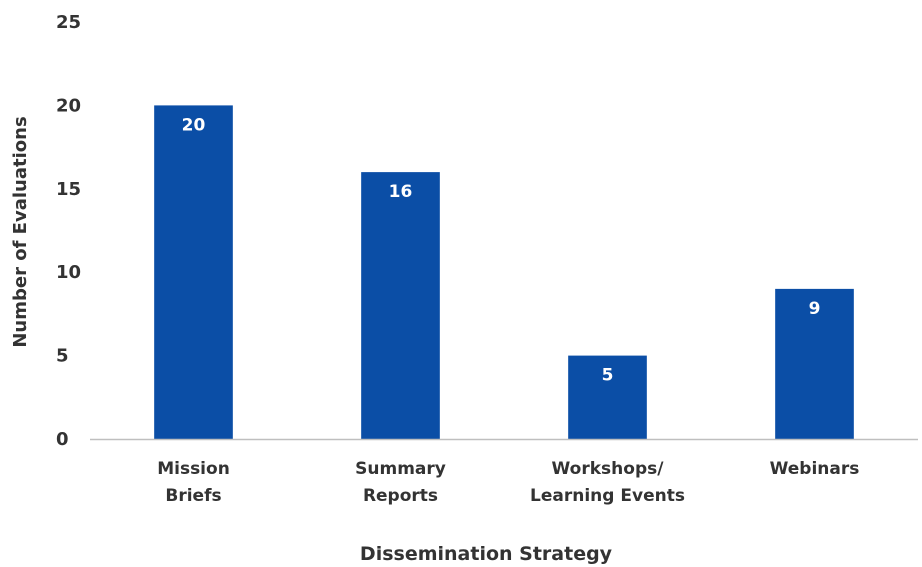 The image size is (922, 567). Describe the element at coordinates (68, 105) in the screenshot. I see `y-tick-label: 20` at that location.